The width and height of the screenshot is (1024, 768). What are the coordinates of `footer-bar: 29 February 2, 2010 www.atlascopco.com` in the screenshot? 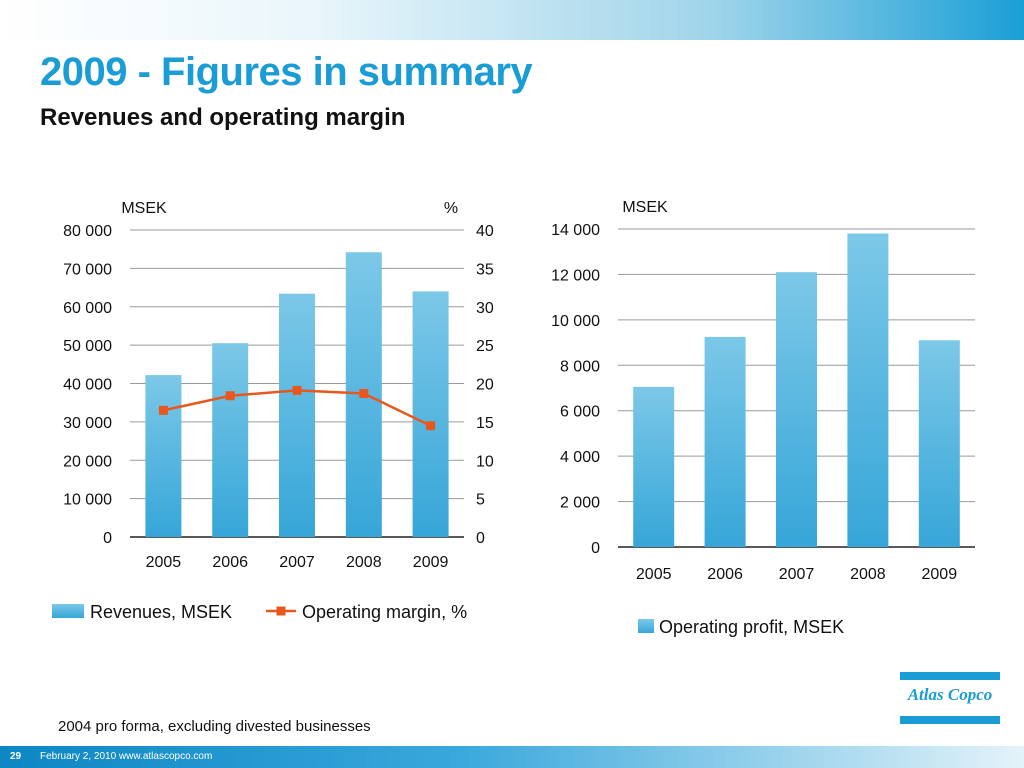 It's located at (512, 757).